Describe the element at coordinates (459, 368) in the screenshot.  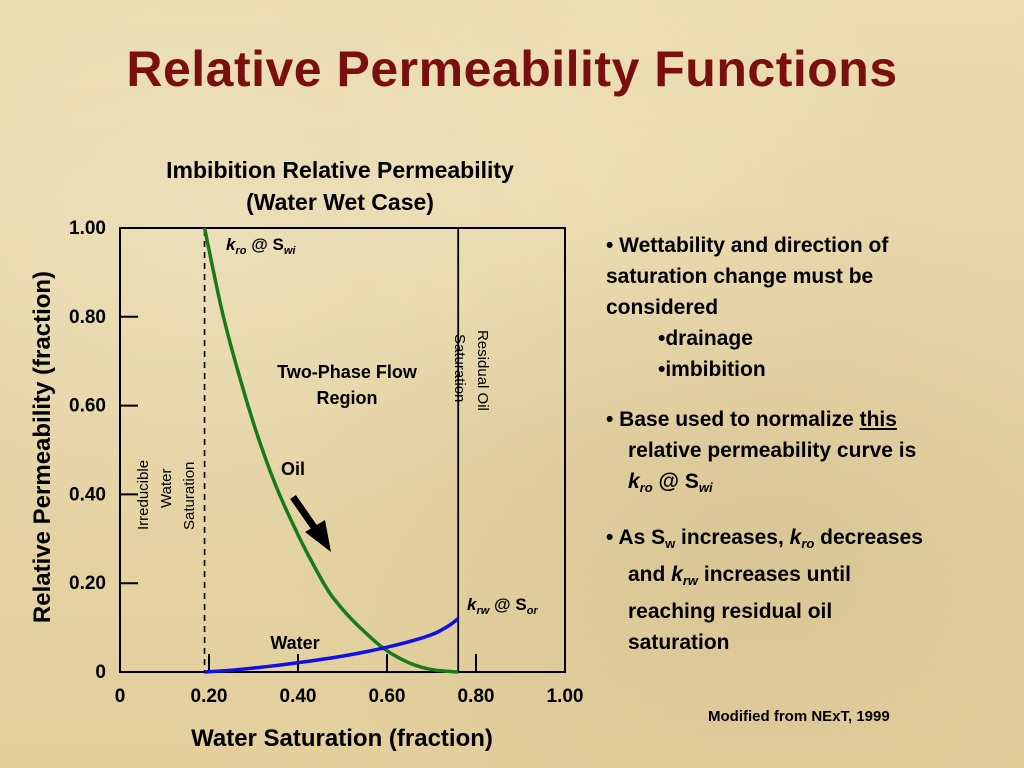
I see `residual-label-line2: Saturation` at that location.